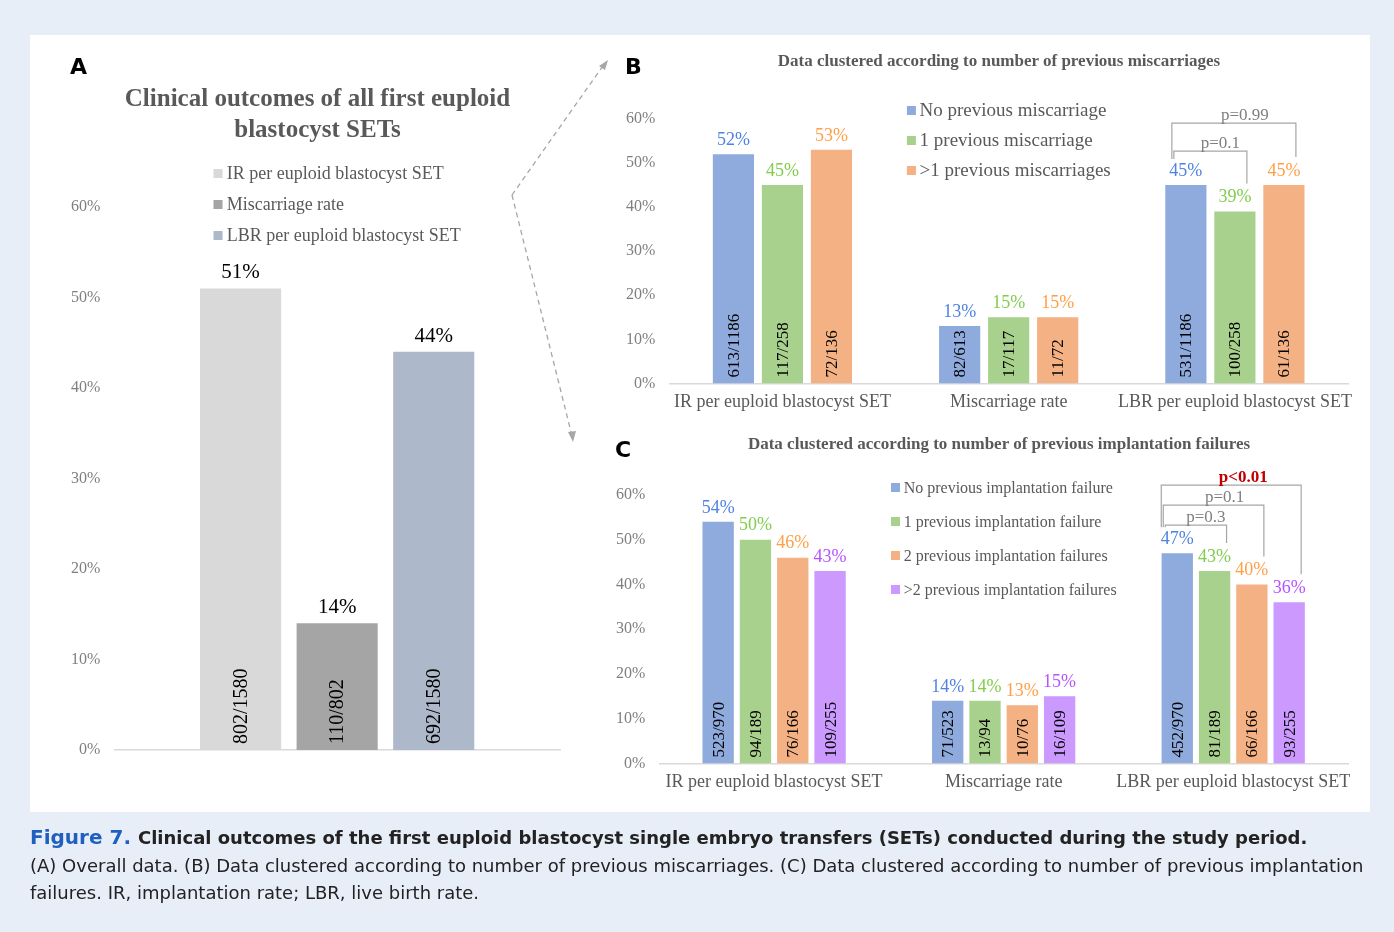 Image resolution: width=1394 pixels, height=932 pixels. I want to click on annotation: 76/166, so click(793, 734).